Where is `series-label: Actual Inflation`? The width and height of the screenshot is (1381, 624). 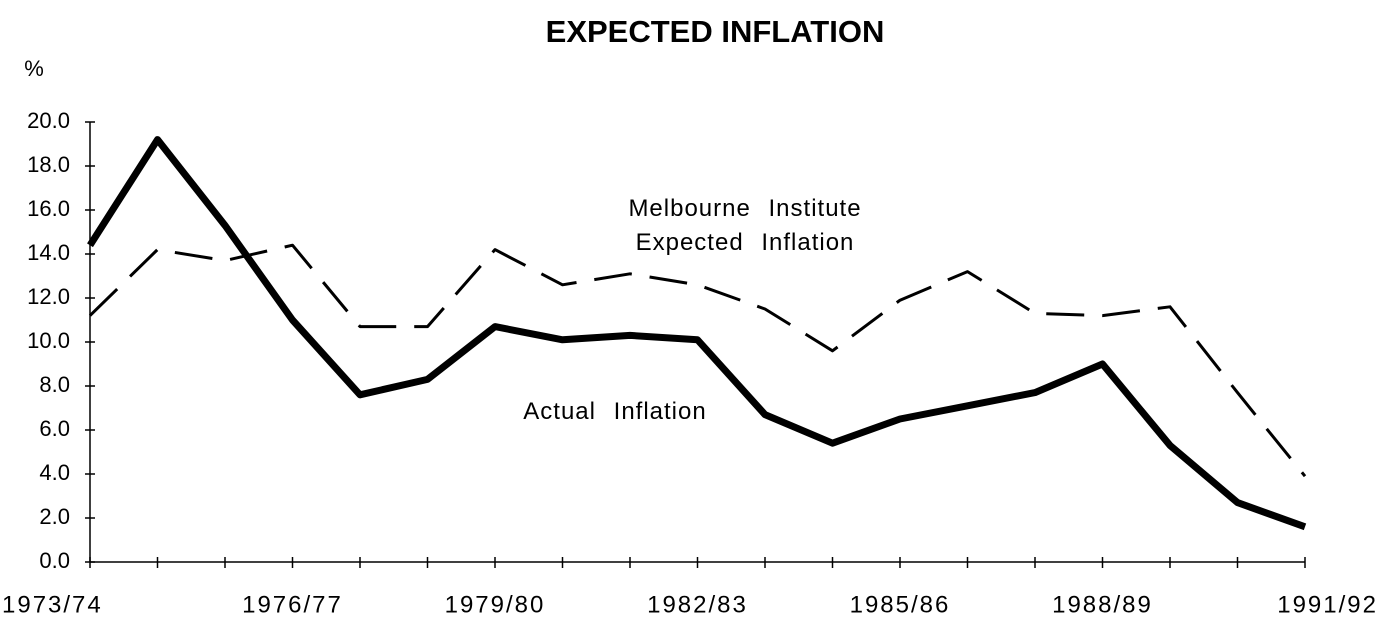
series-label: Actual Inflation is located at coordinates (615, 411).